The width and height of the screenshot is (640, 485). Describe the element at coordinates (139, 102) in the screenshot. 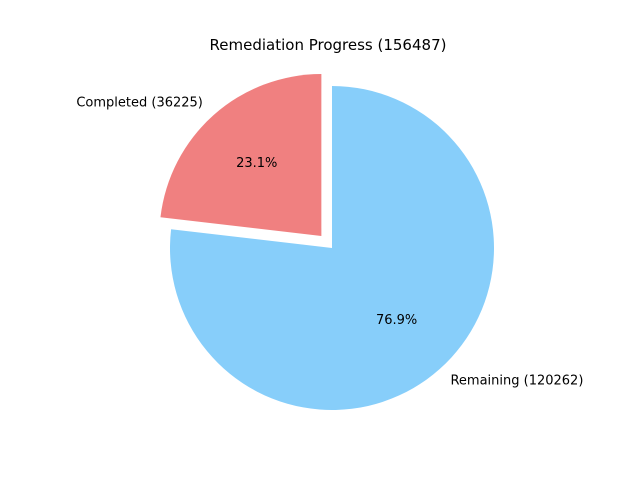

I see `slice-label-0: Completed (36225)` at that location.